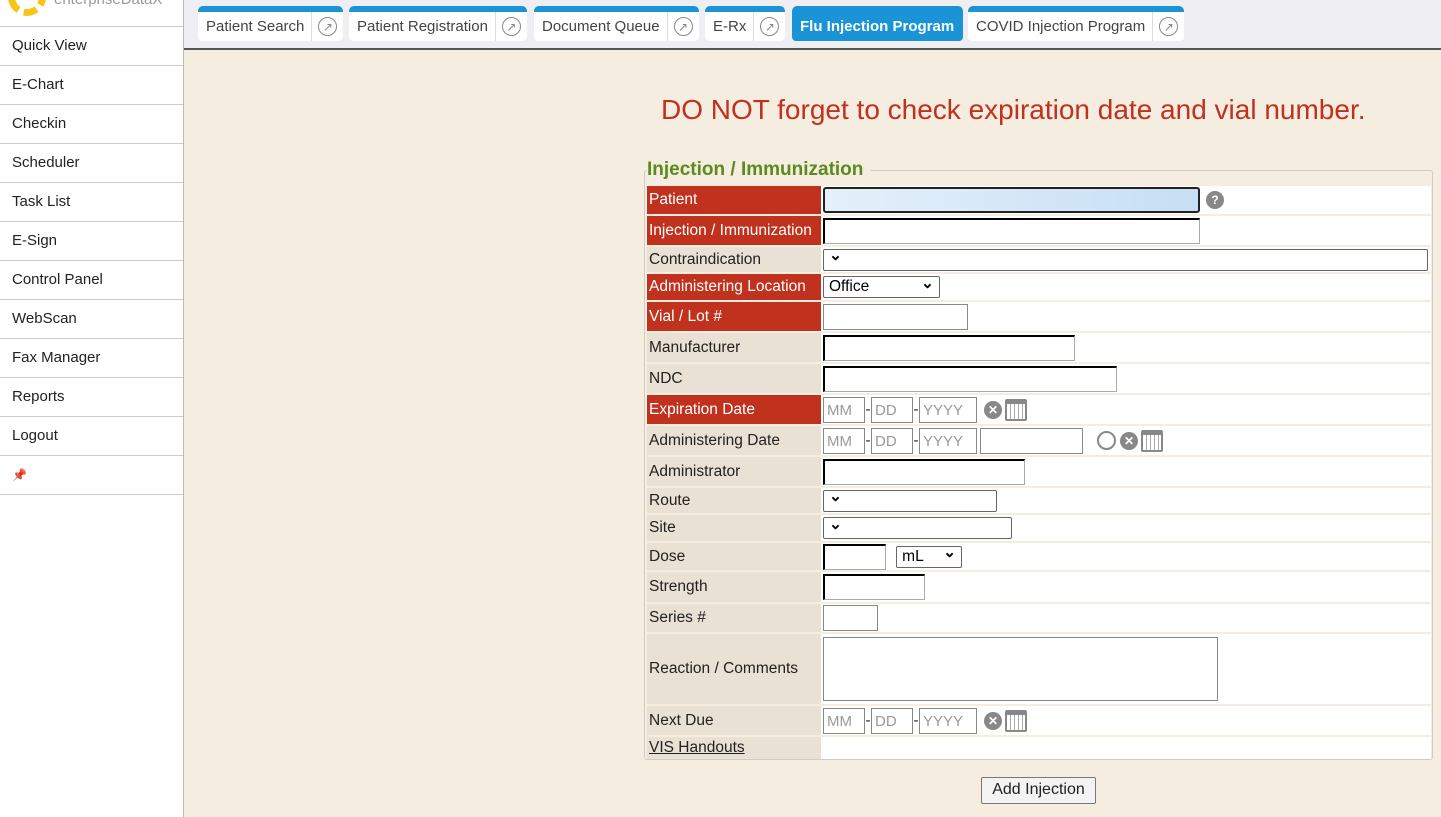 The height and width of the screenshot is (817, 1441). What do you see at coordinates (850, 618) in the screenshot?
I see `series-input` at bounding box center [850, 618].